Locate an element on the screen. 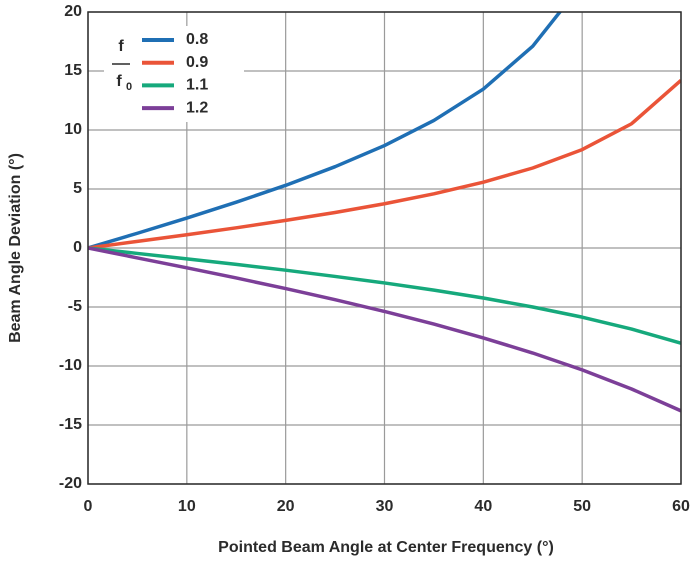 This screenshot has height=568, width=700. y-axis-label: Beam Angle Deviation (°) is located at coordinates (15, 248).